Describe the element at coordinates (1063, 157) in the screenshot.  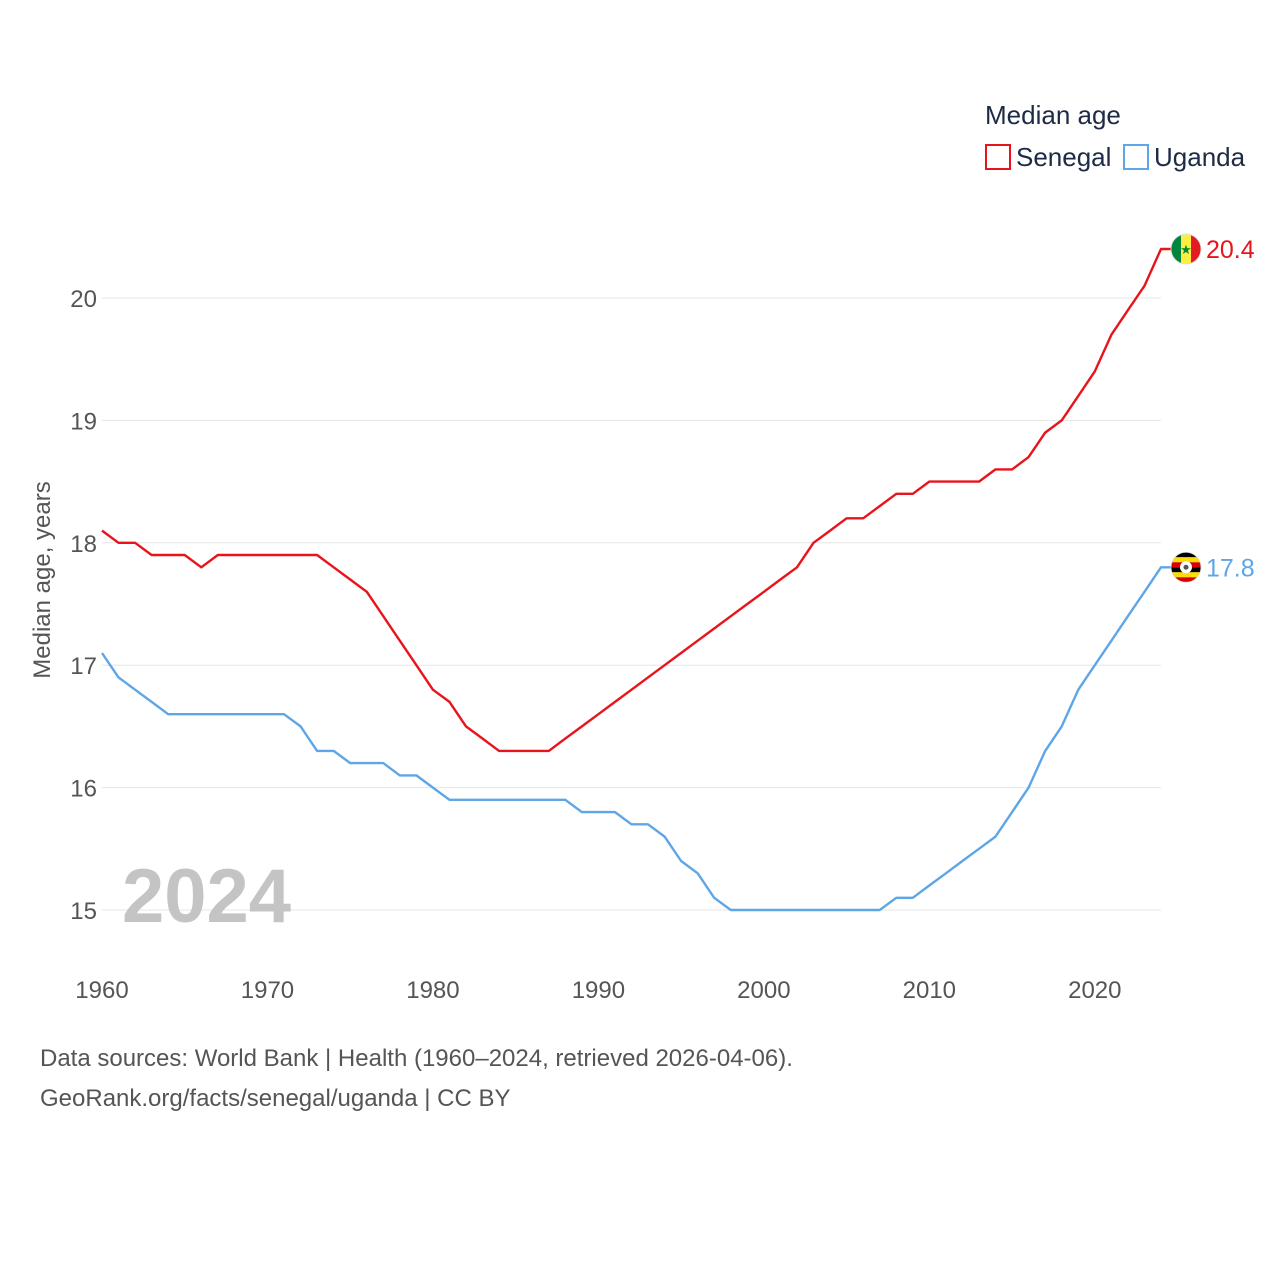
I see `legend-label-senegal: Senegal` at that location.